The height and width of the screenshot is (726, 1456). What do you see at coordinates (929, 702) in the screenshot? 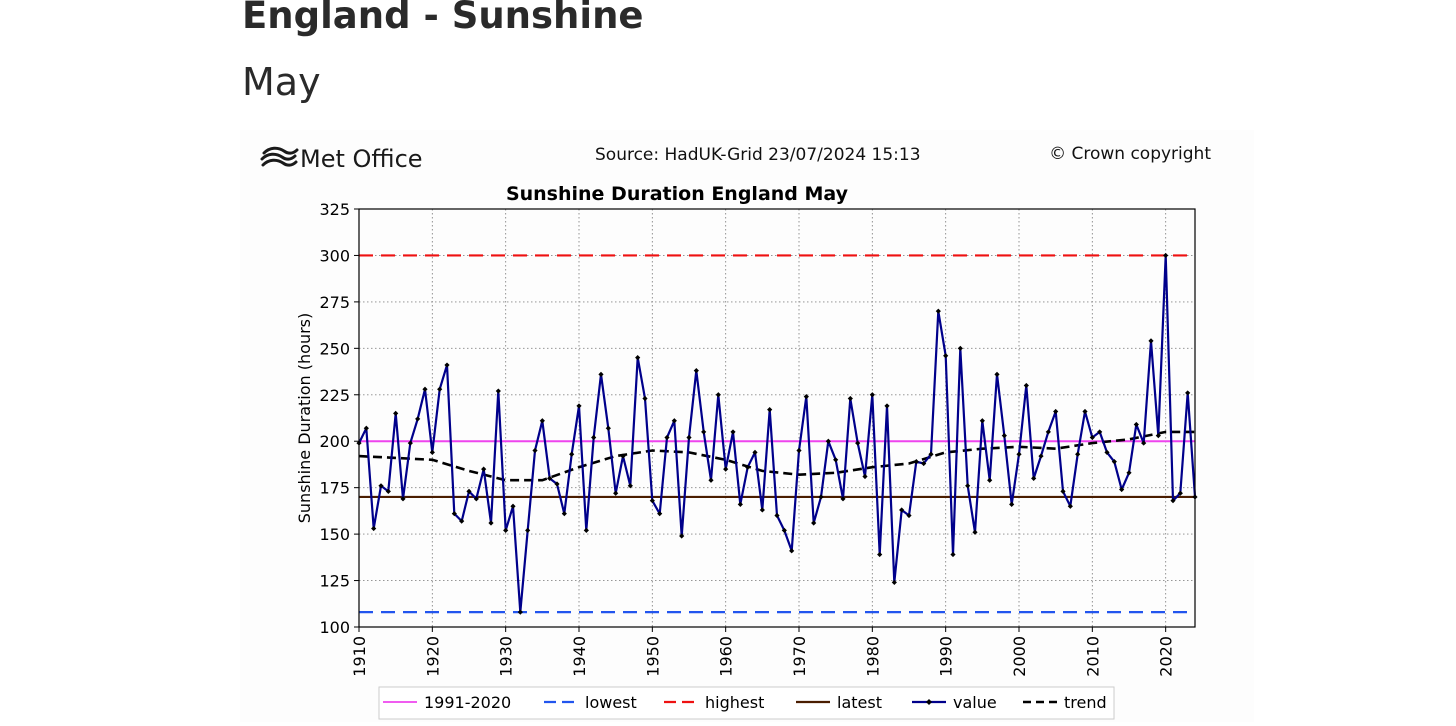
I see `legend-marker` at bounding box center [929, 702].